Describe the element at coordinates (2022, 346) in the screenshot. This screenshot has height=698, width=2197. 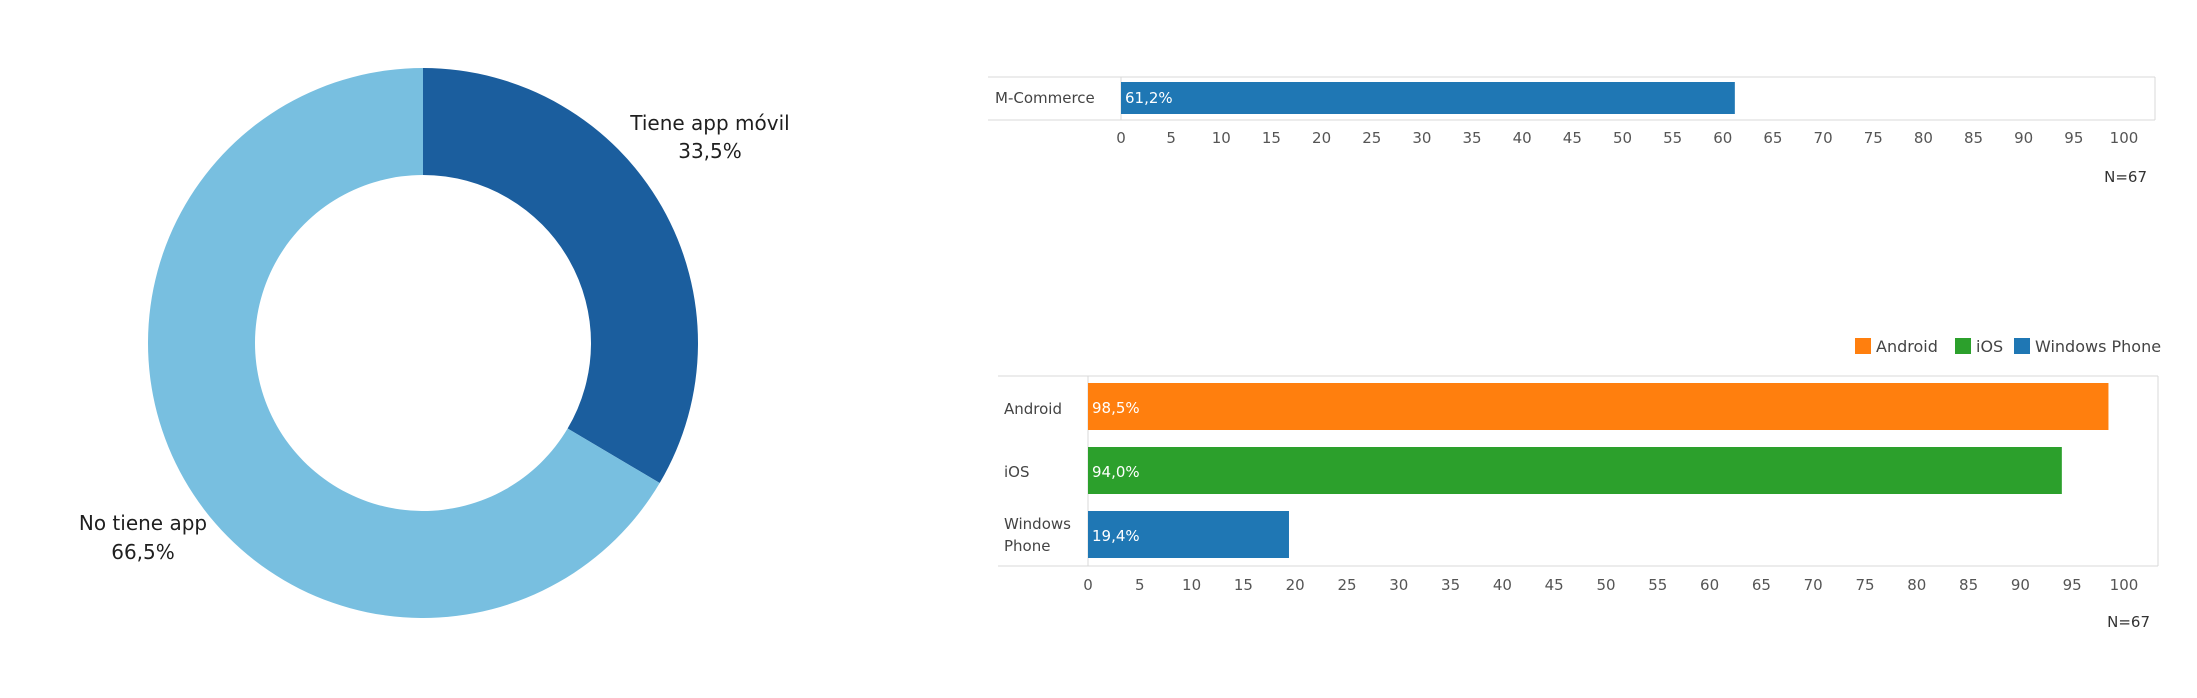
I see `legend-swatch-windows-phone` at that location.